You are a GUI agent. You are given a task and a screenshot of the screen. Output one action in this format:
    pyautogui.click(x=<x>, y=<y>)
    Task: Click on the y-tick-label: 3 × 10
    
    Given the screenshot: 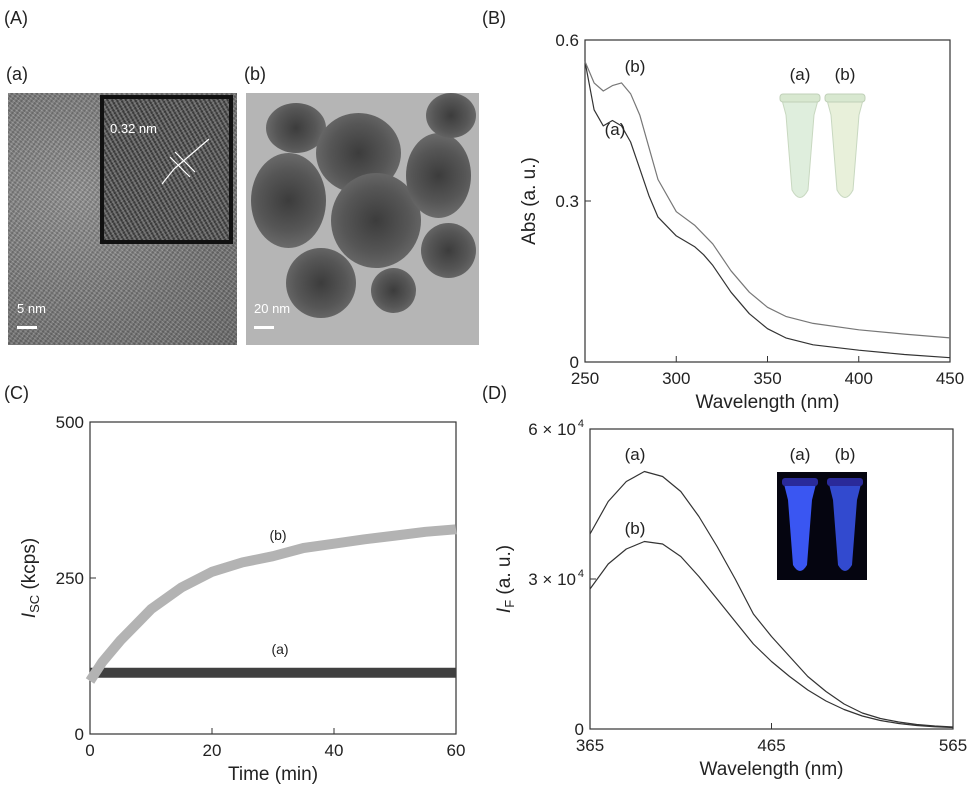 What is the action you would take?
    pyautogui.click(x=552, y=579)
    